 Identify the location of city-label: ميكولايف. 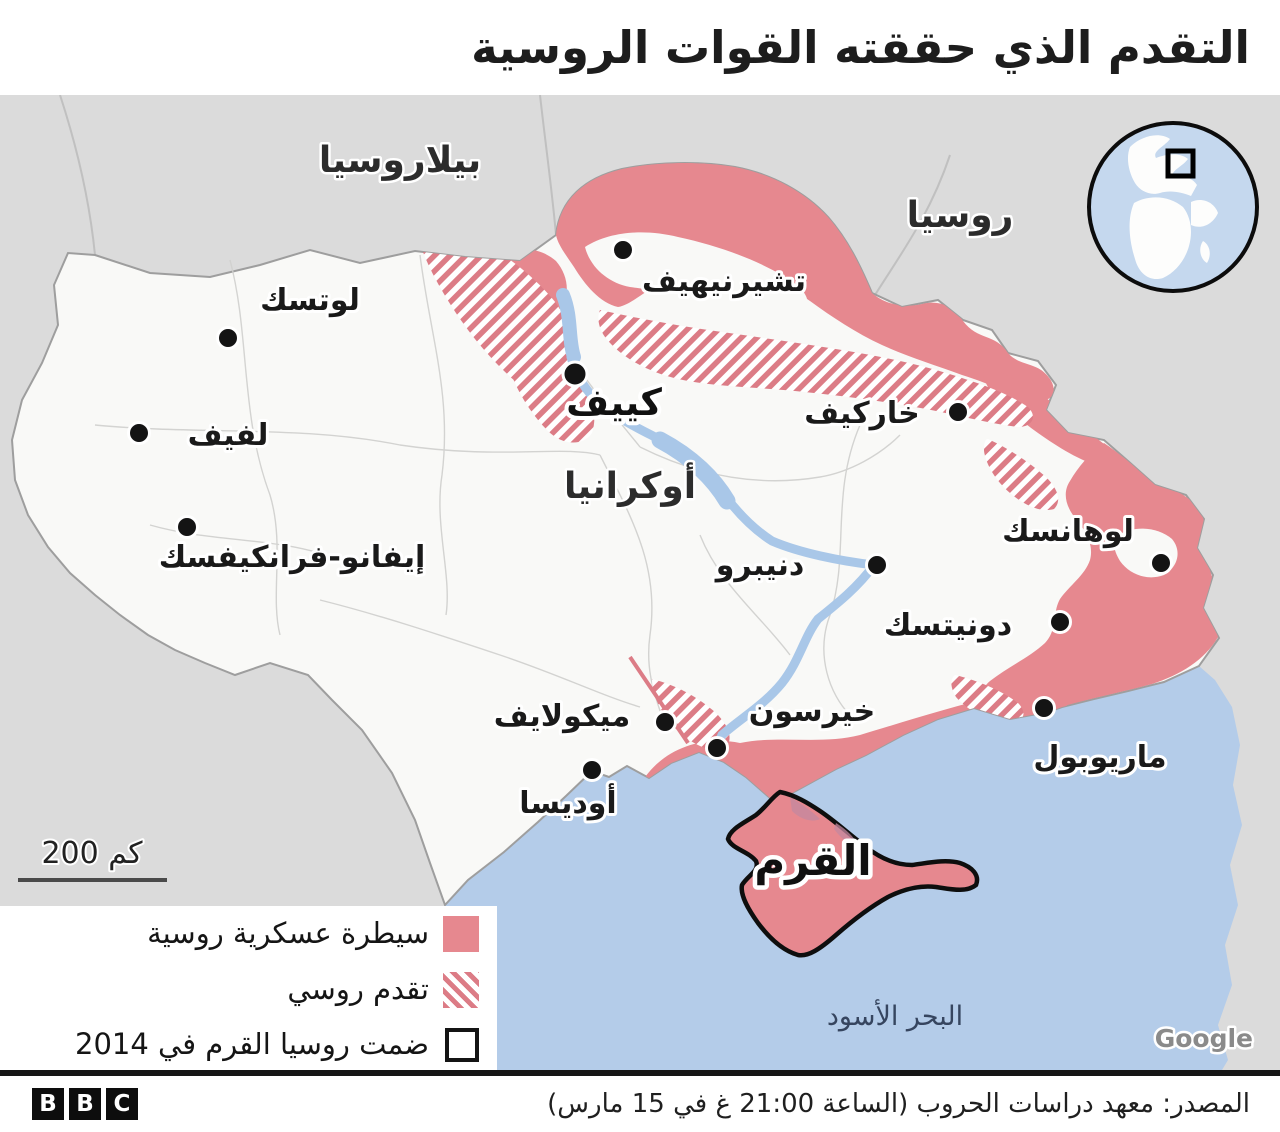
(562, 716).